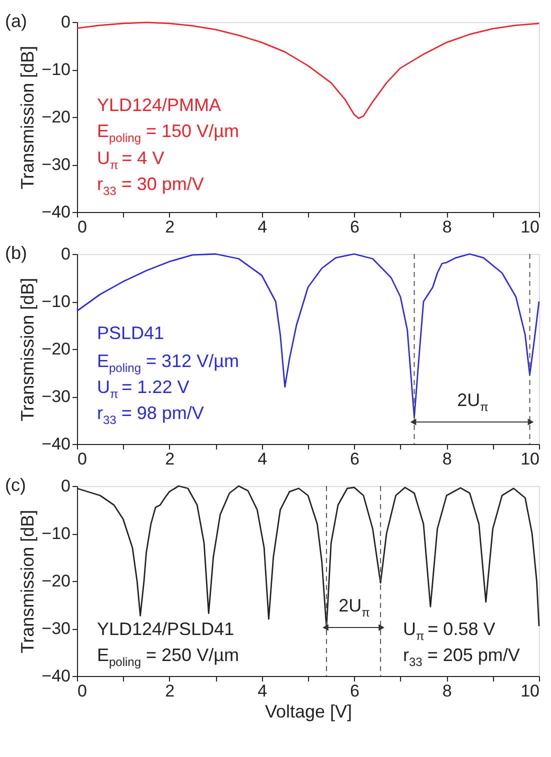  I want to click on line-series, so click(308, 71).